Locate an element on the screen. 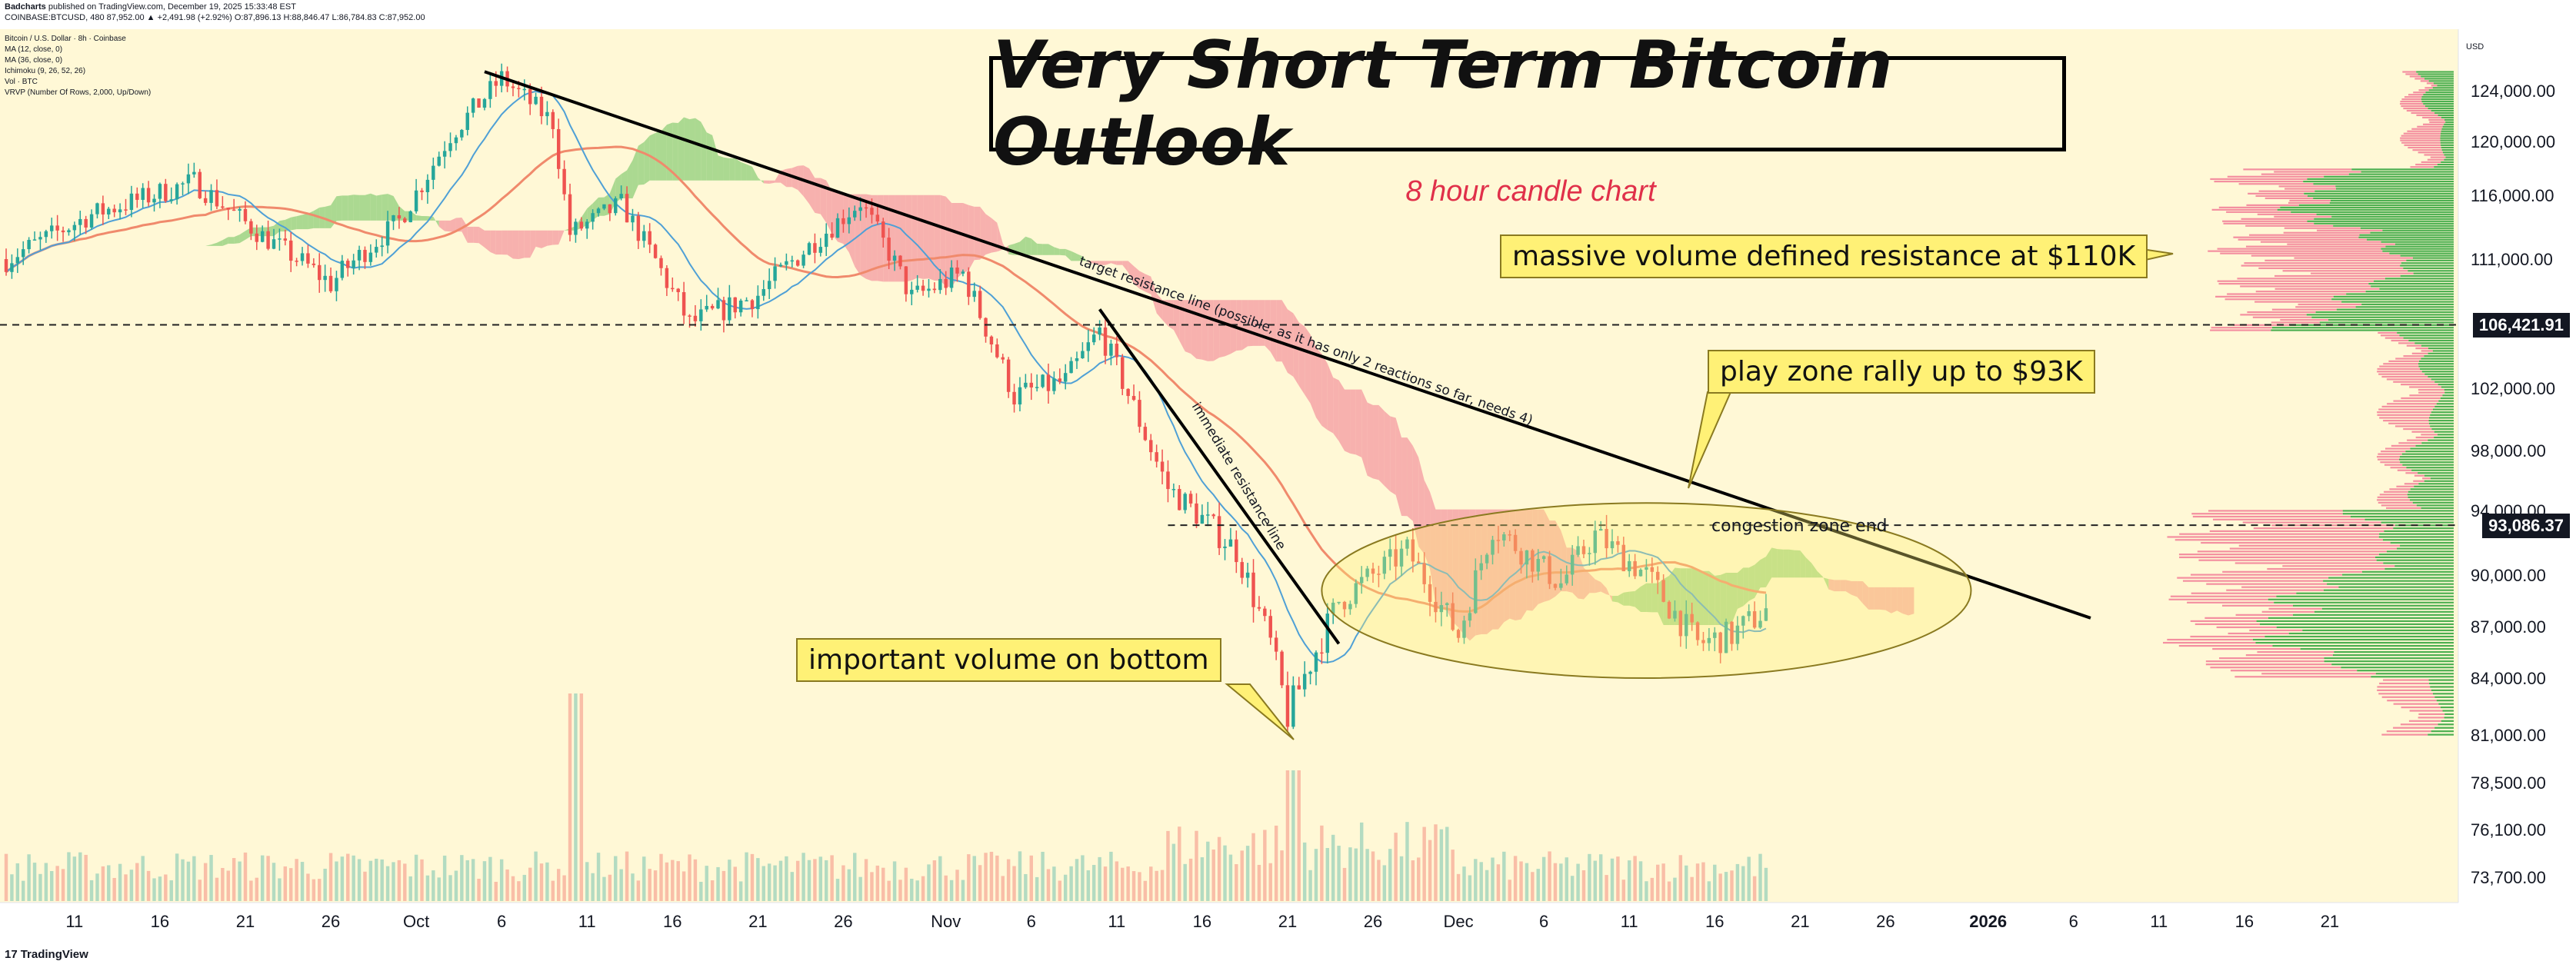  legend-item: VRVP (Number Of Rows, 2,000, Up/Down) is located at coordinates (78, 92).